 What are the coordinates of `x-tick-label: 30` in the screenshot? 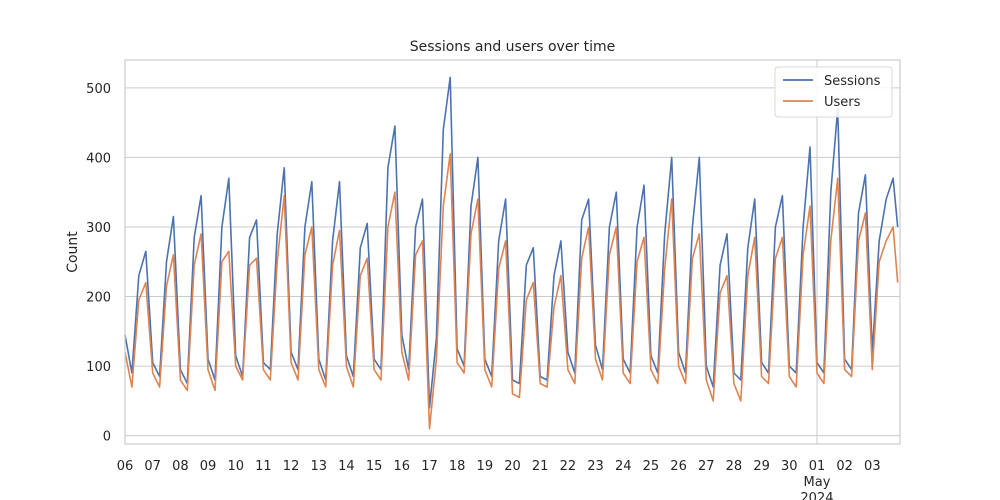 It's located at (789, 466).